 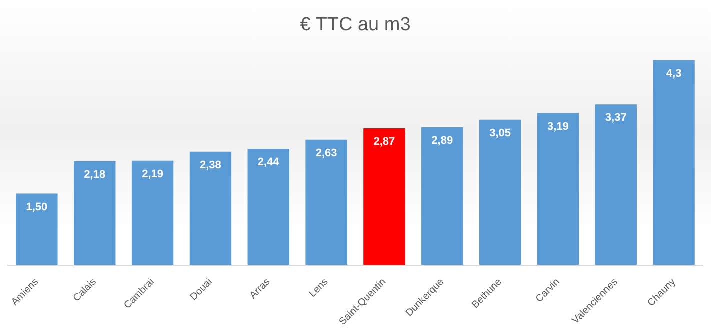 I want to click on data-label: 3,05, so click(x=501, y=133).